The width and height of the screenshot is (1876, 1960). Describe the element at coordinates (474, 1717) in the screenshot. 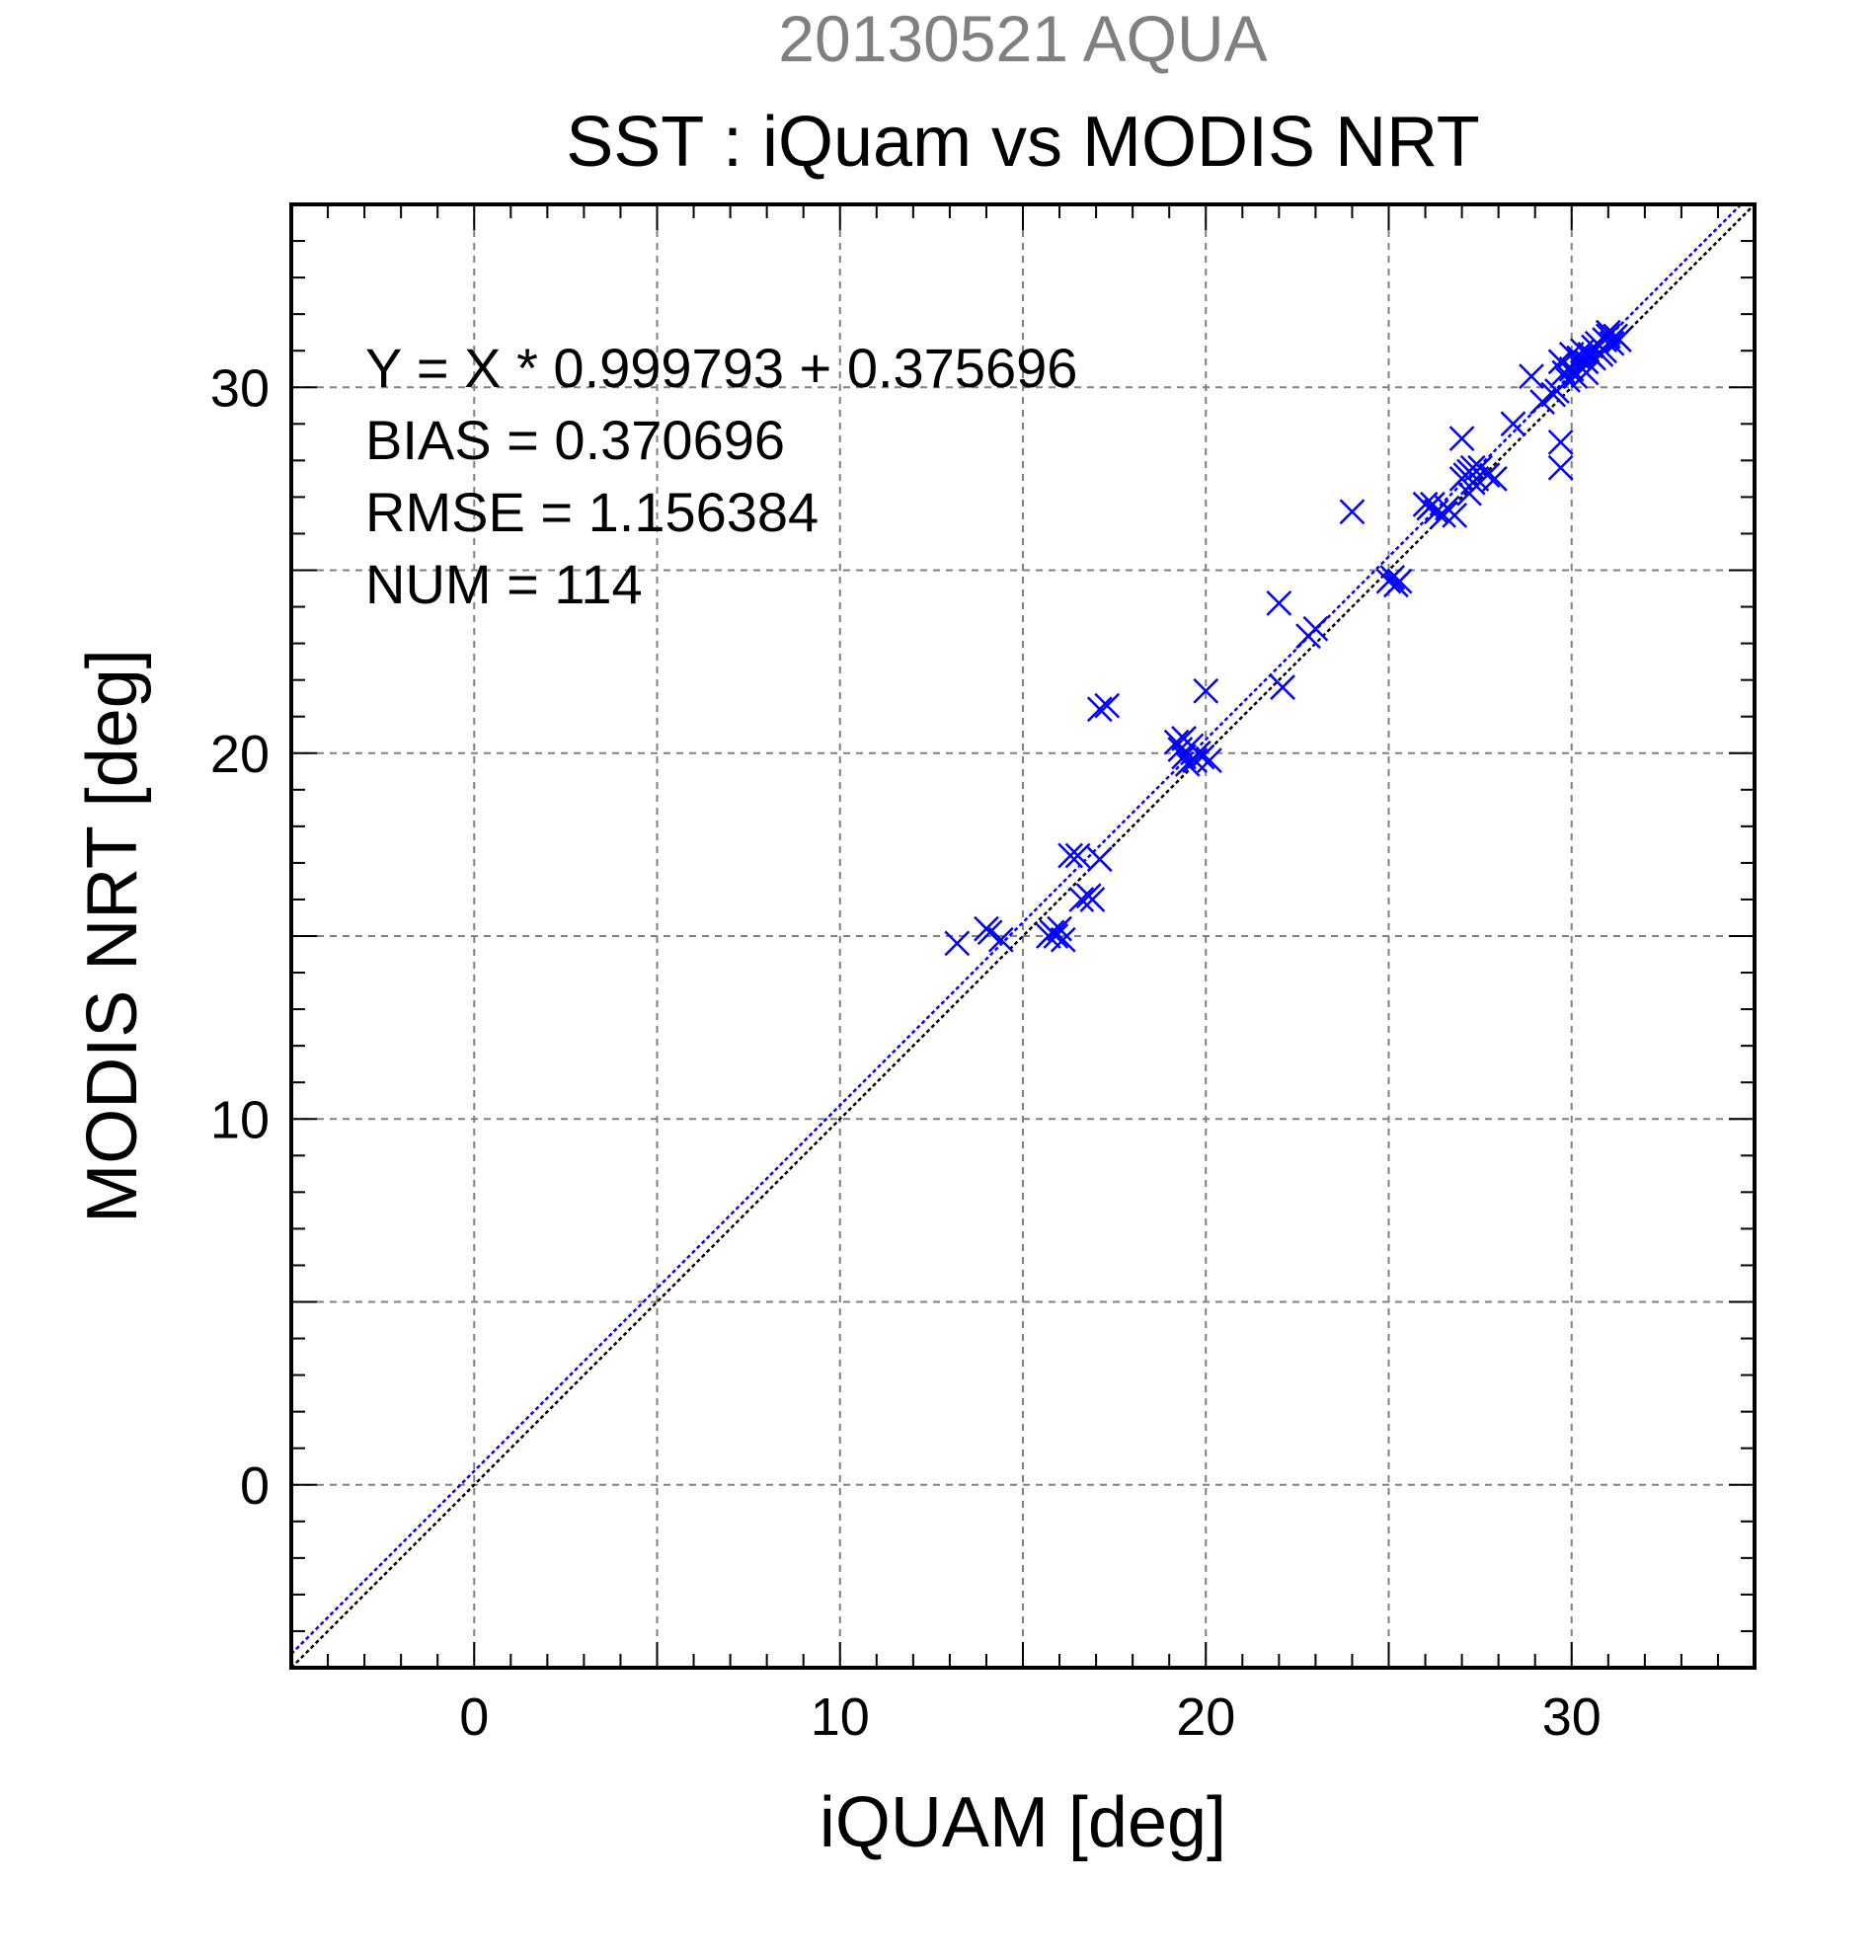

I see `x-tick-label: 0` at that location.